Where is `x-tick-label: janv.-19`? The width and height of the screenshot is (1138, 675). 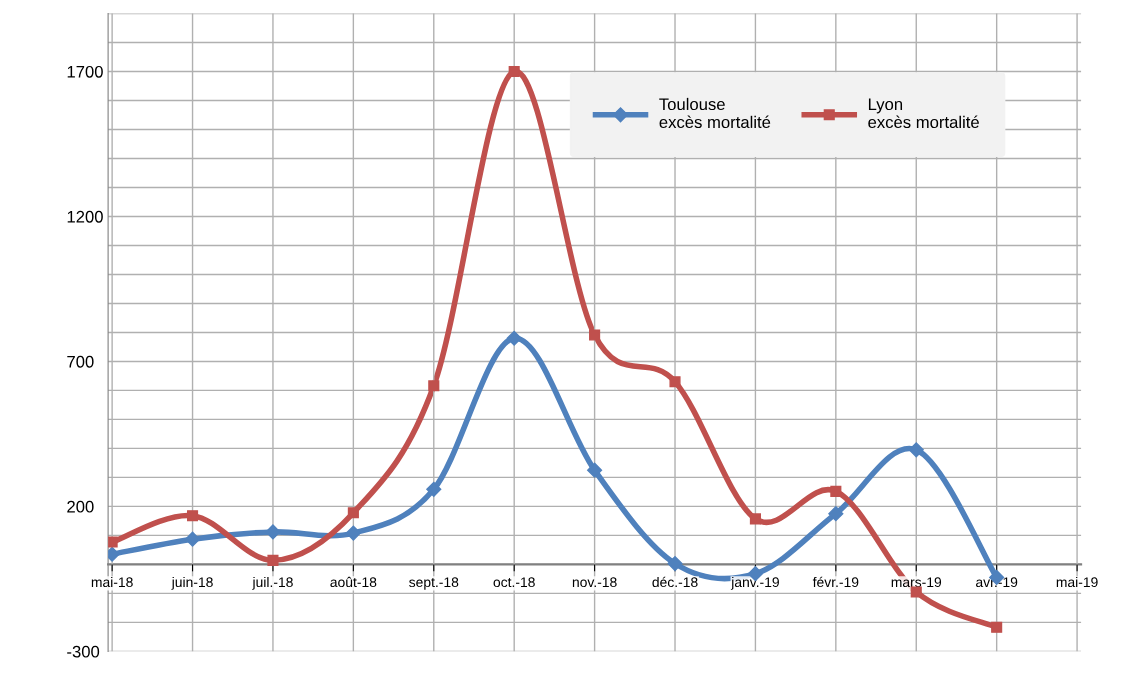 x-tick-label: janv.-19 is located at coordinates (754, 583).